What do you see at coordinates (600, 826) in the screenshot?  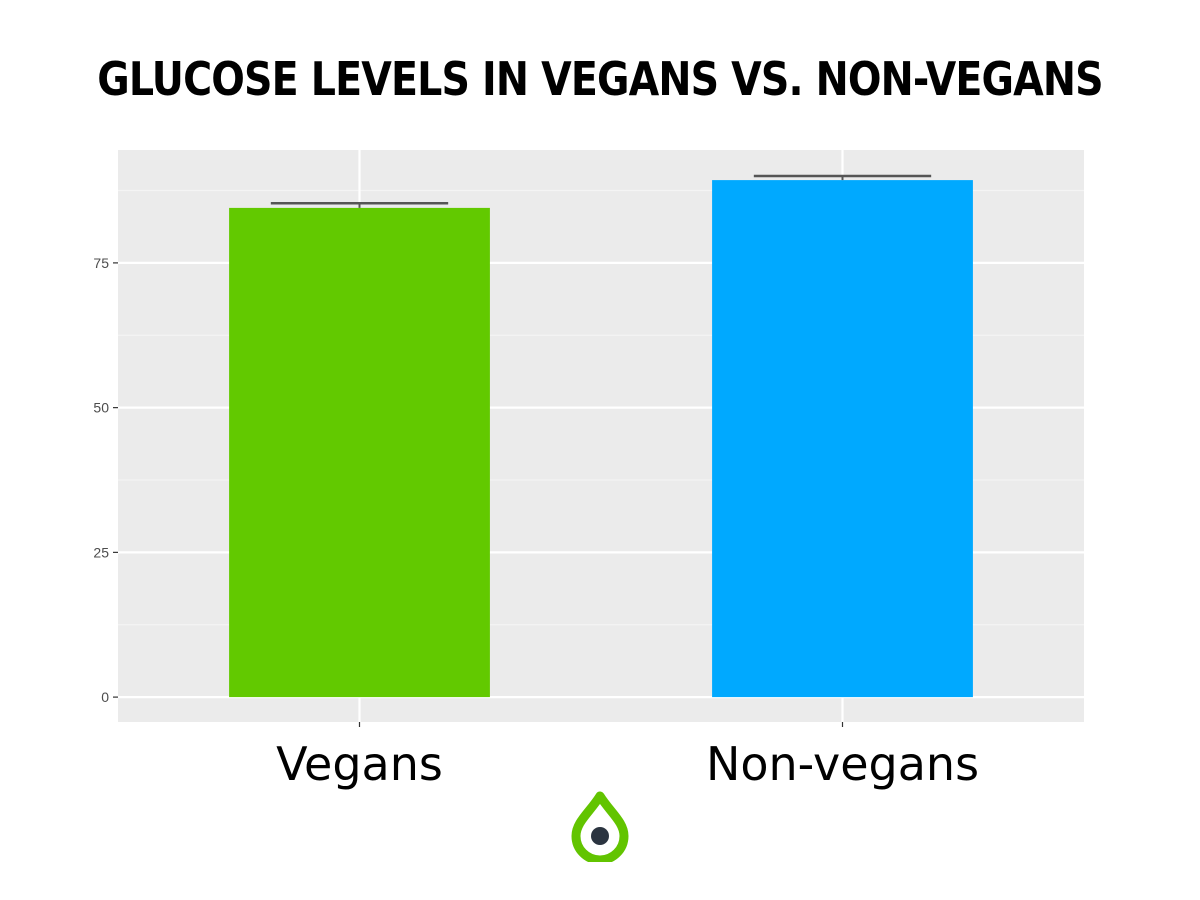 I see `droplet-eye-logo-icon` at bounding box center [600, 826].